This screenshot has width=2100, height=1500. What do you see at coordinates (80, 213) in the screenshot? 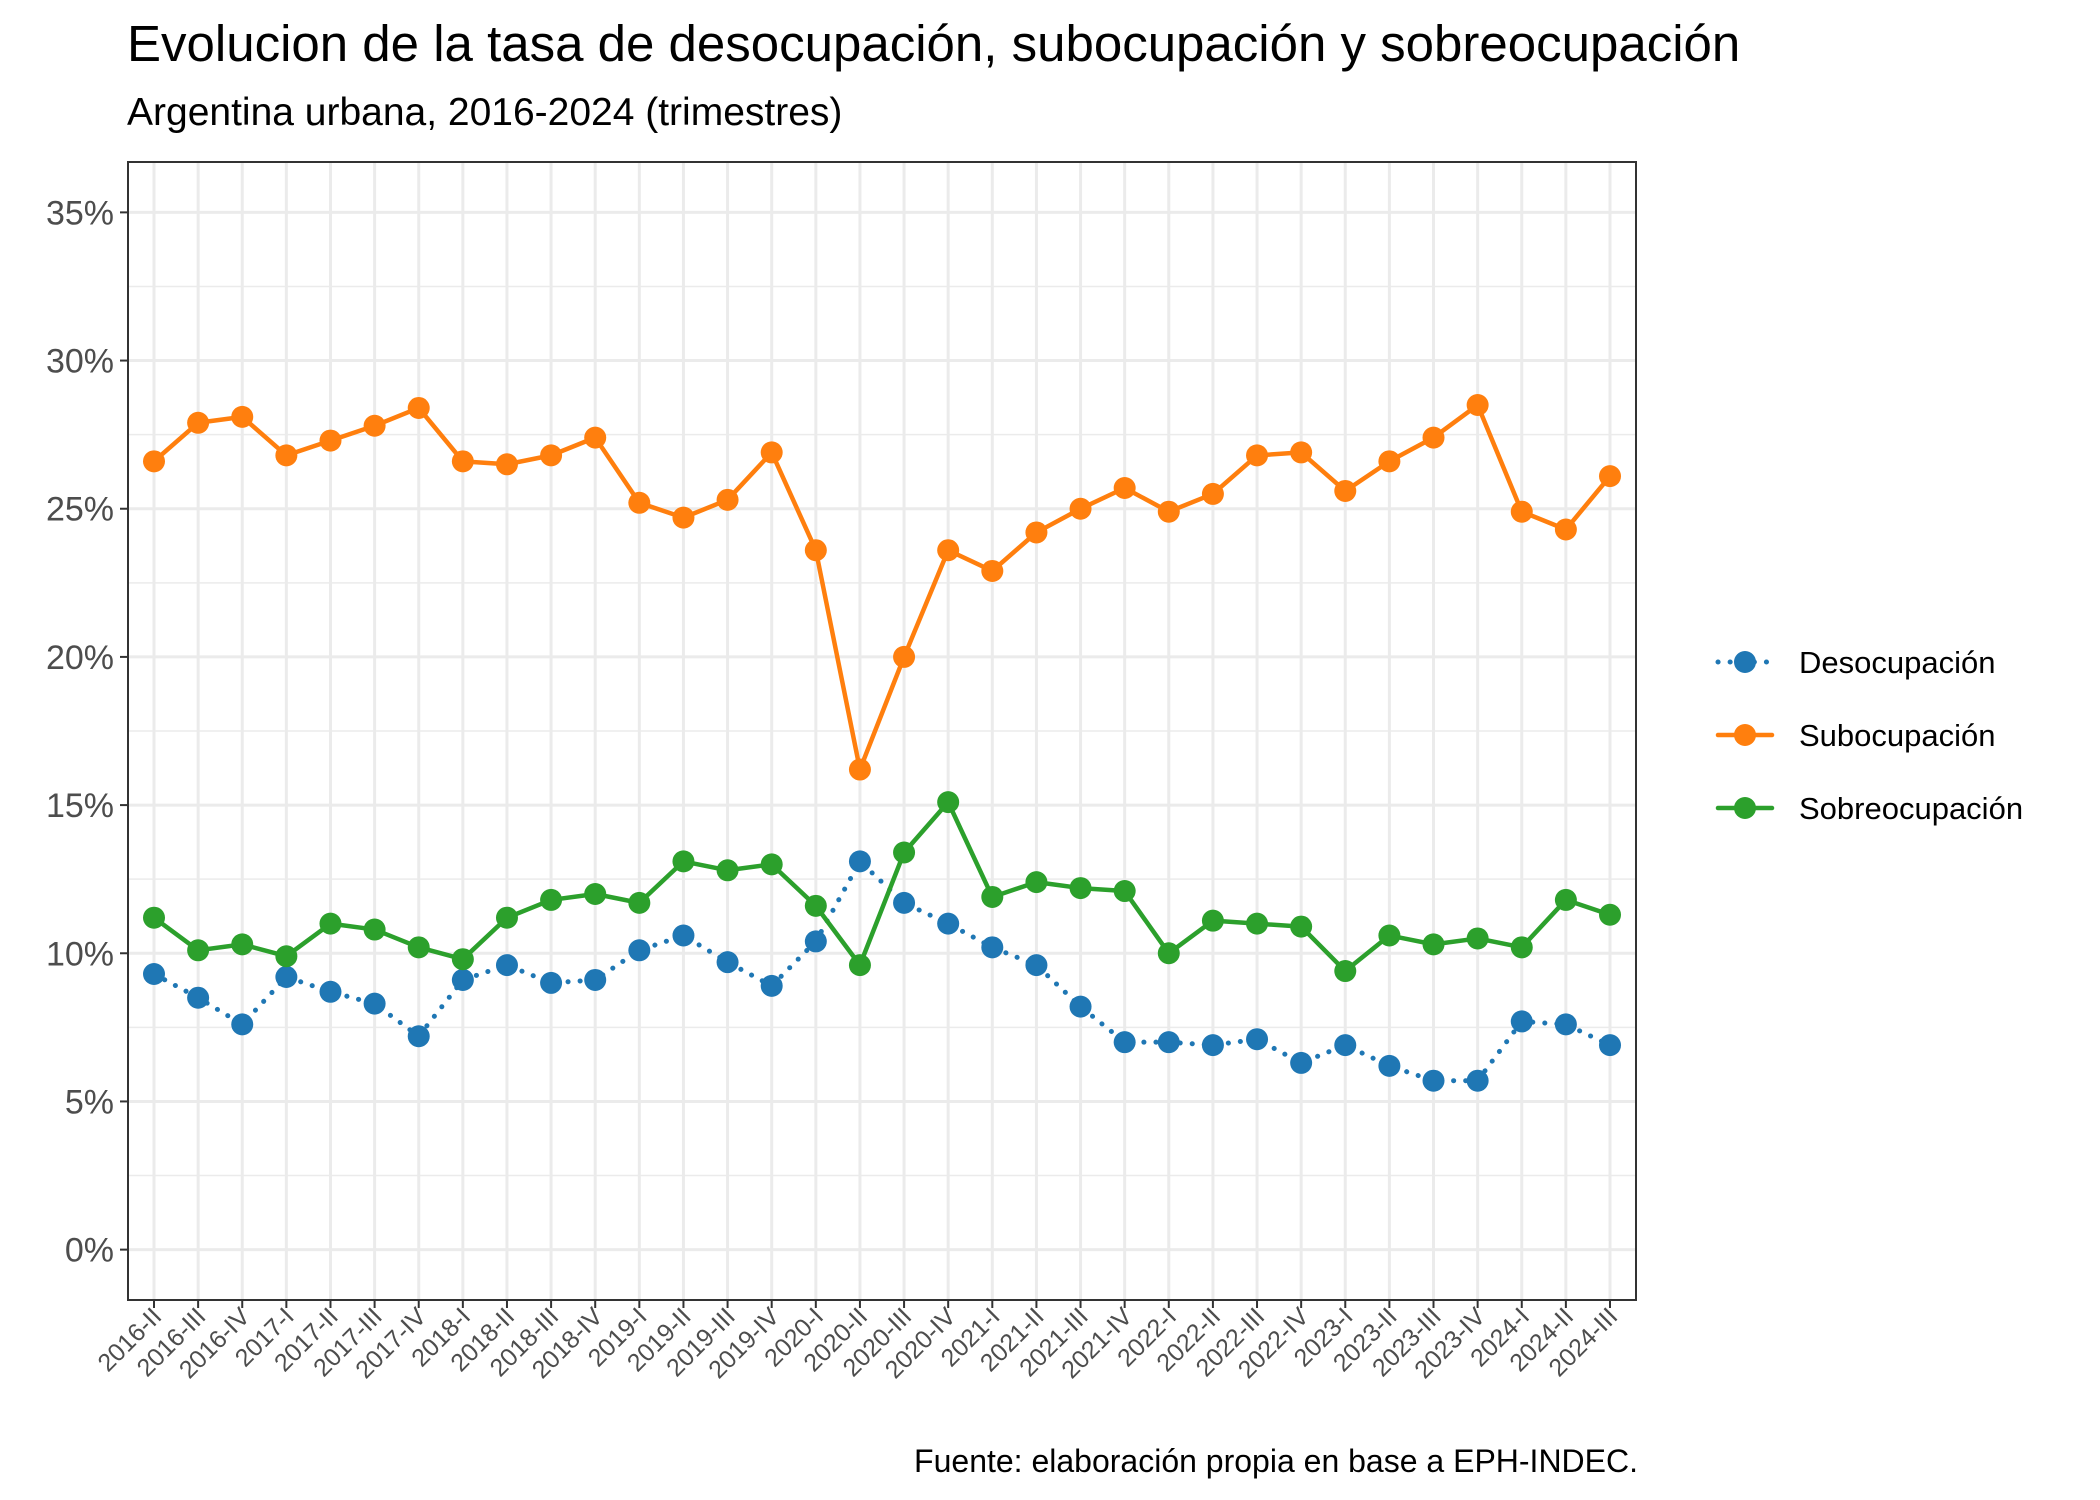
I see `y-tick-label: 35%` at bounding box center [80, 213].